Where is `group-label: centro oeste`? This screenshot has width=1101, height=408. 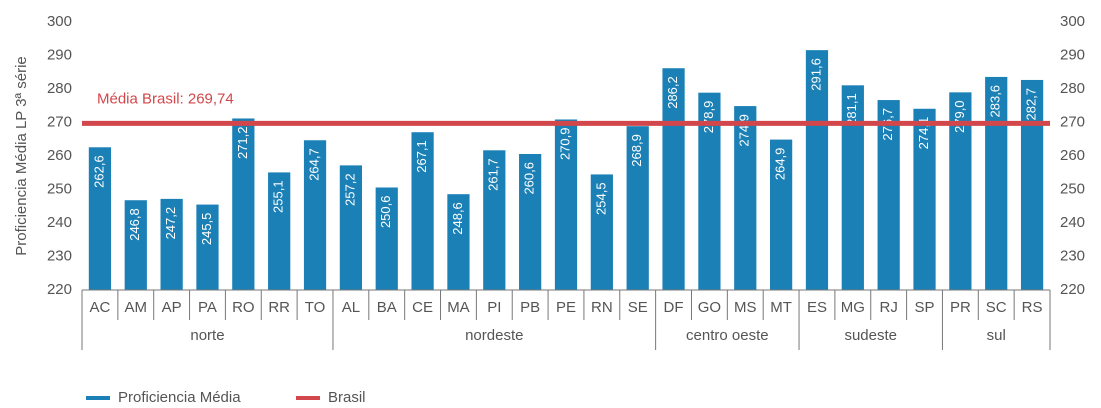 group-label: centro oeste is located at coordinates (727, 335).